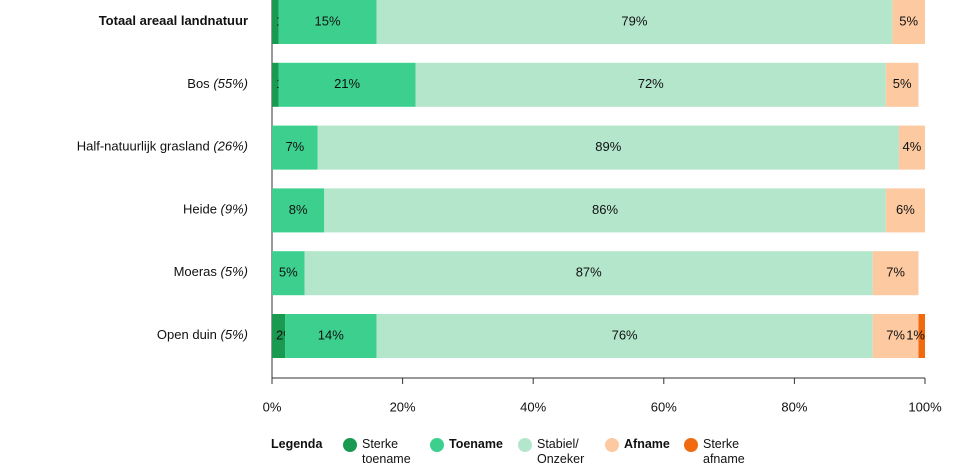  I want to click on legend-label: Stabiel/ Onzeker, so click(561, 451).